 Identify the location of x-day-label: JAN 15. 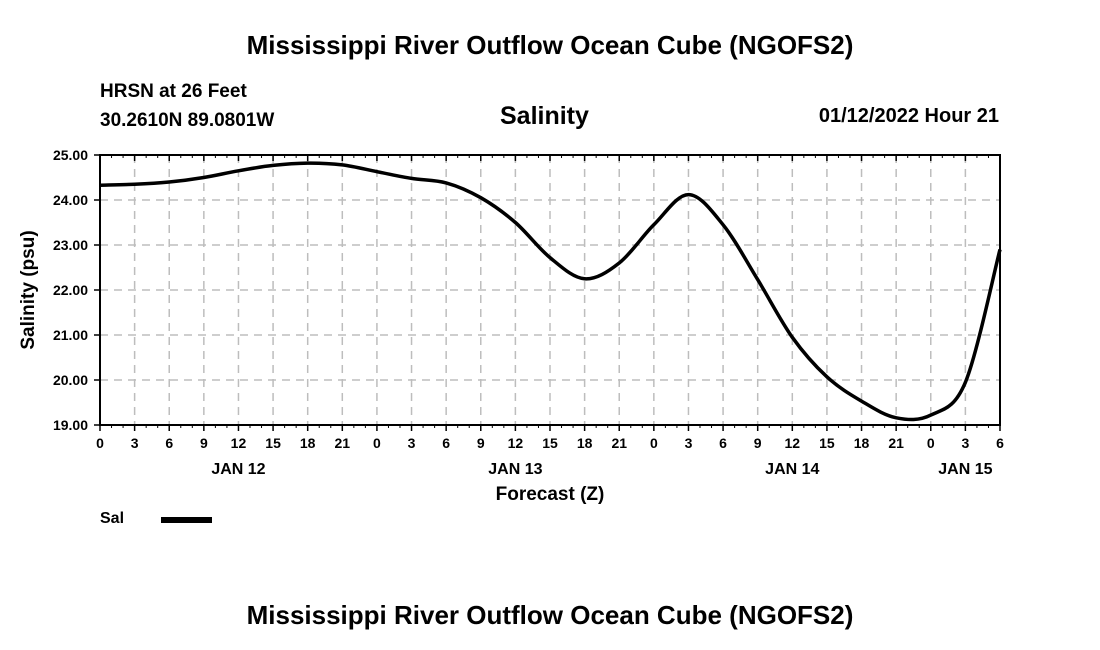
(965, 469).